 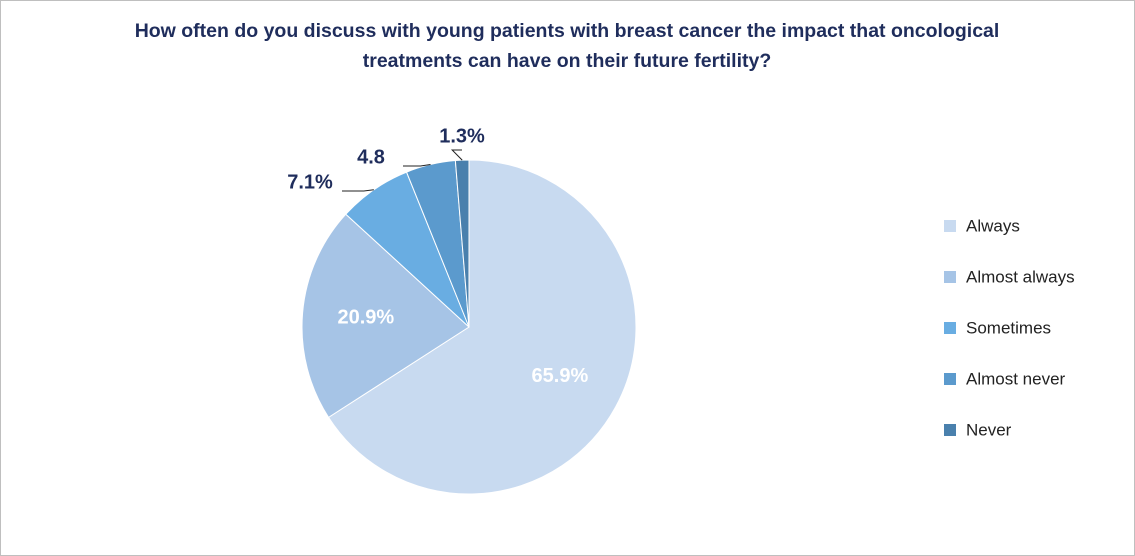 What do you see at coordinates (1020, 276) in the screenshot?
I see `legend-label: Almost always` at bounding box center [1020, 276].